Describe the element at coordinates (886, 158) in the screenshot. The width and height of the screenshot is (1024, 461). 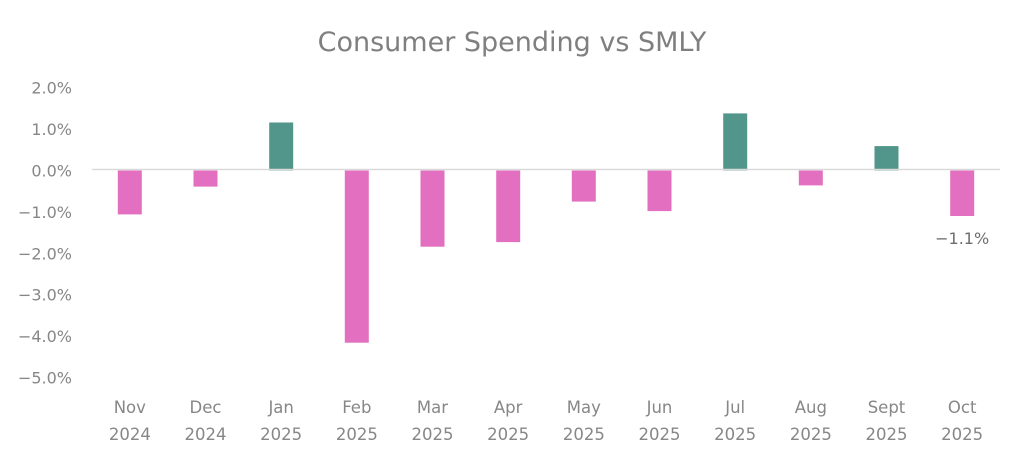
I see `bar-sept-2025` at that location.